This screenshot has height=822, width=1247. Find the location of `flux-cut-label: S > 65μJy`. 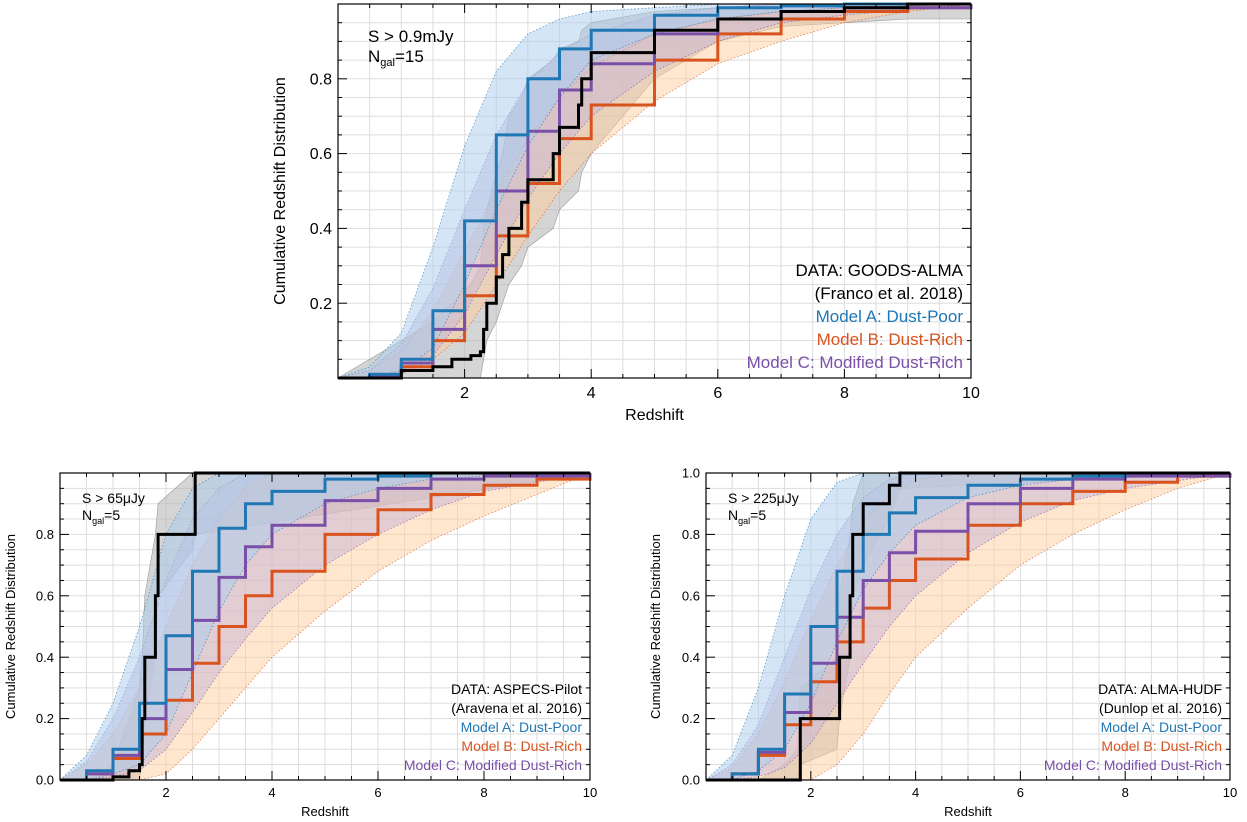

flux-cut-label: S > 65μJy is located at coordinates (113, 498).